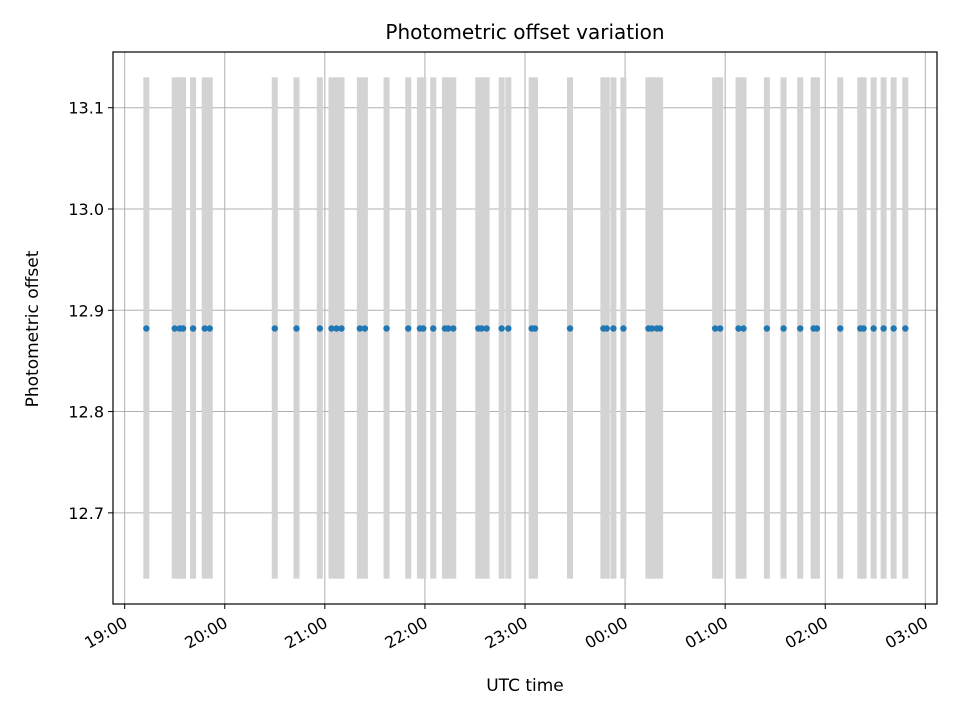  Describe the element at coordinates (86, 412) in the screenshot. I see `y-tick-label: 12.8` at that location.